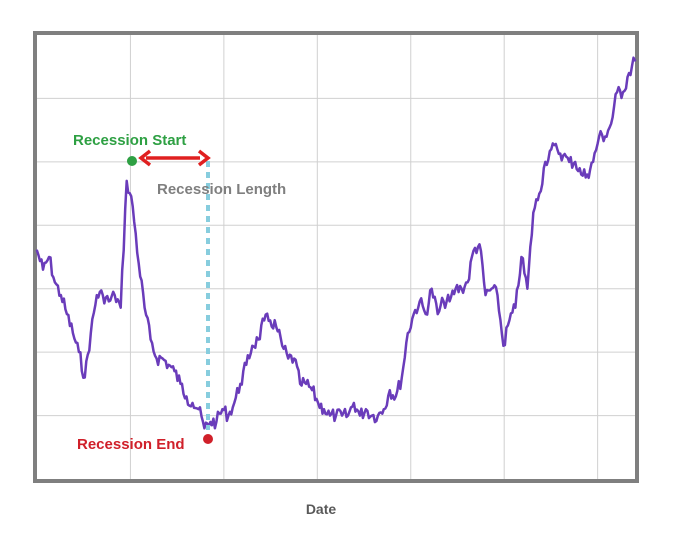 This screenshot has width=679, height=537. Describe the element at coordinates (221, 189) in the screenshot. I see `recession-length-label: Recession Length` at that location.